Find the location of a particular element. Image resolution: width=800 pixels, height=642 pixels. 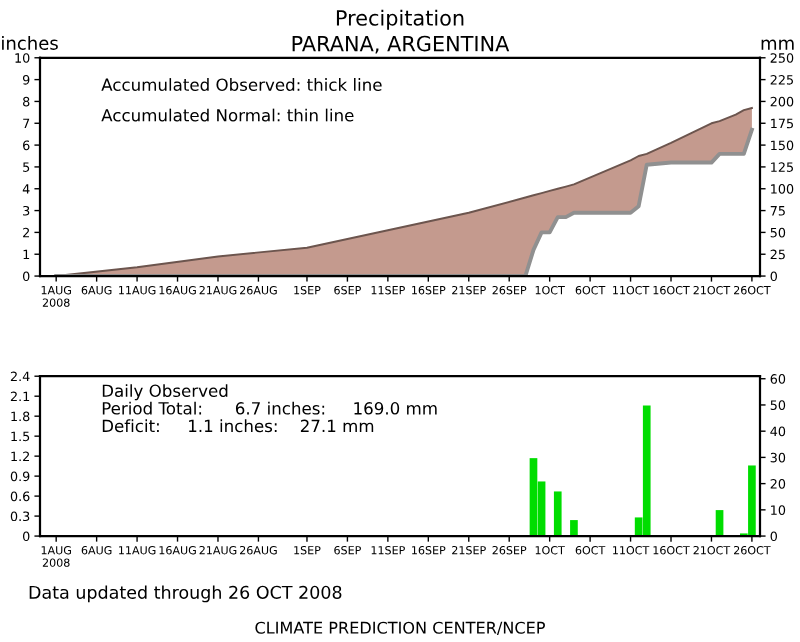

y-axis-title: inches is located at coordinates (30, 42).